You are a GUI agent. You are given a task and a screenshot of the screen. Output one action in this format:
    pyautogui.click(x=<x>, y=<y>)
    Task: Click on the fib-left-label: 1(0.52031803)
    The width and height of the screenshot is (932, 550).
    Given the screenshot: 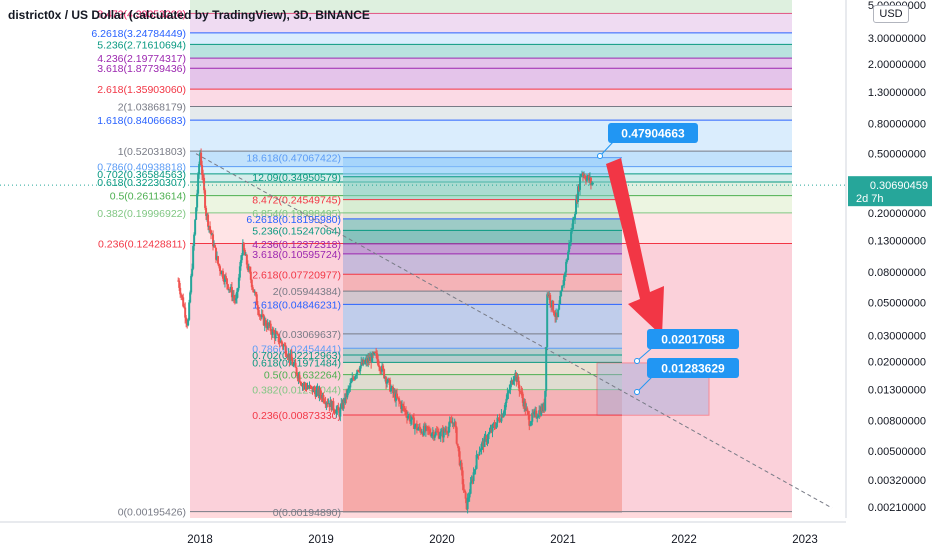 What is the action you would take?
    pyautogui.click(x=152, y=152)
    